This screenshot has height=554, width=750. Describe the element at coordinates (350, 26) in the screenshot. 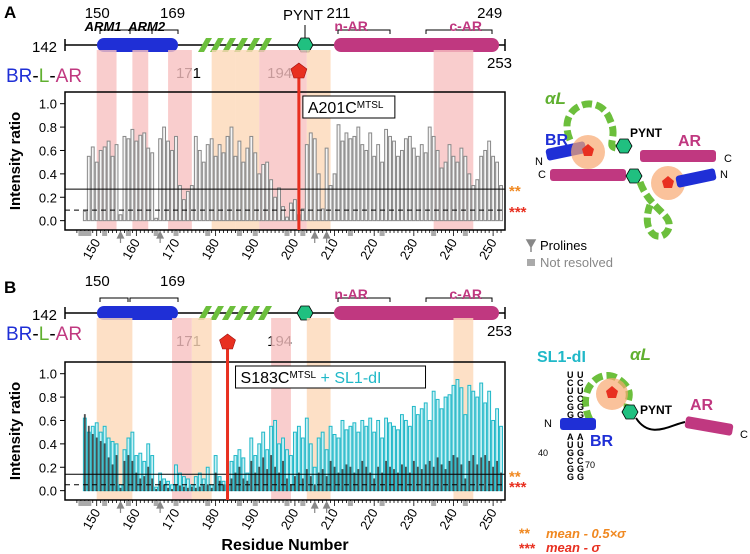

I see `map-domain-name: n-AR` at that location.